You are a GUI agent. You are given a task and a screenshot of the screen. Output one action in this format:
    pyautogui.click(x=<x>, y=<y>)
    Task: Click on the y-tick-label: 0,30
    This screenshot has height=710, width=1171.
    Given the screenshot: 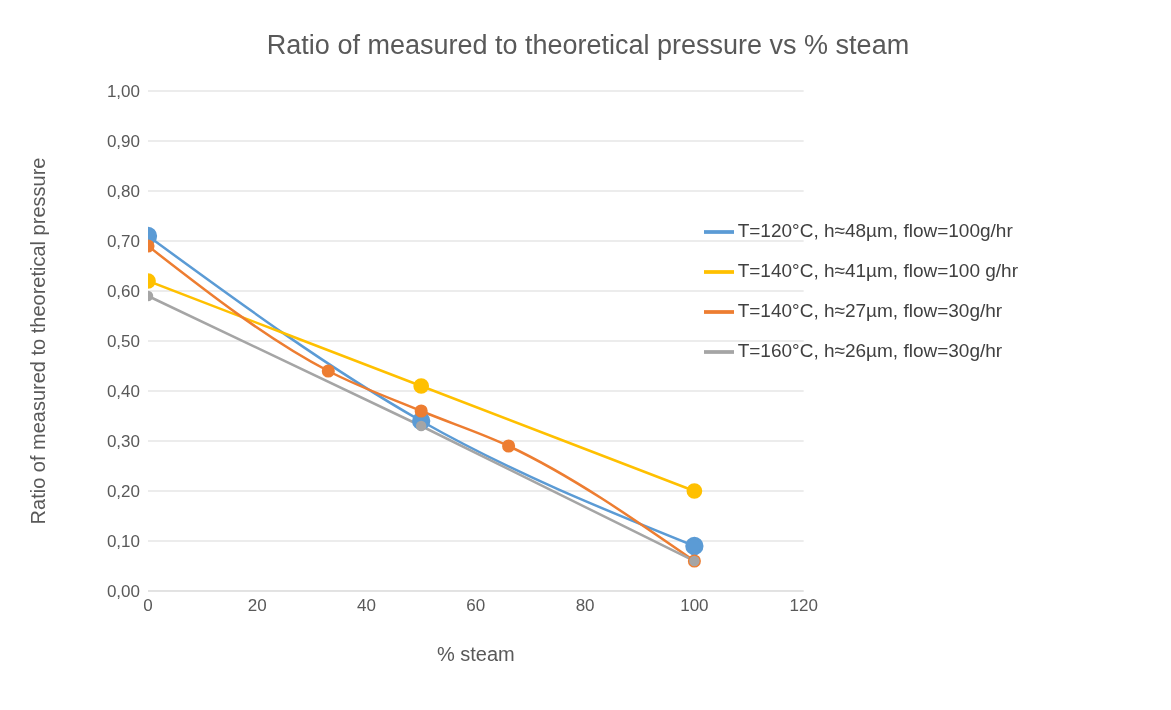 What is the action you would take?
    pyautogui.click(x=123, y=442)
    